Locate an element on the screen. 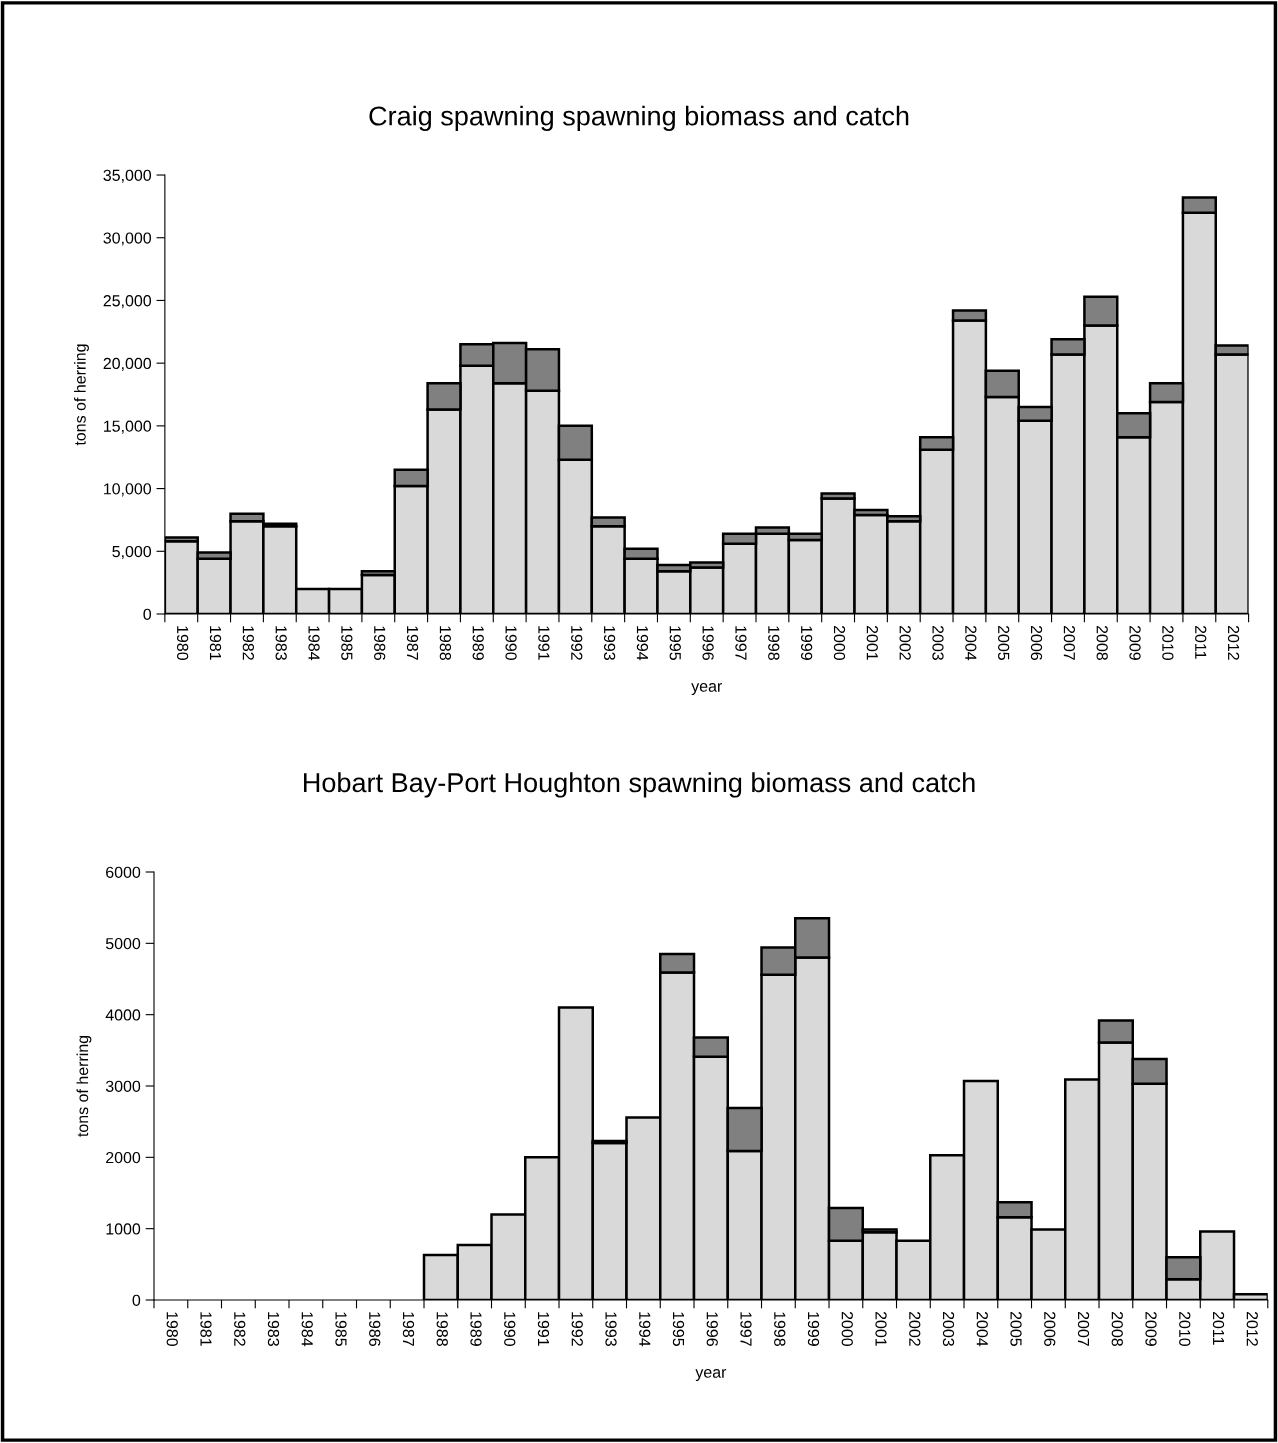 This screenshot has width=1278, height=1443. chart-title: Craig spawning spawning biomass and catch is located at coordinates (639, 118).